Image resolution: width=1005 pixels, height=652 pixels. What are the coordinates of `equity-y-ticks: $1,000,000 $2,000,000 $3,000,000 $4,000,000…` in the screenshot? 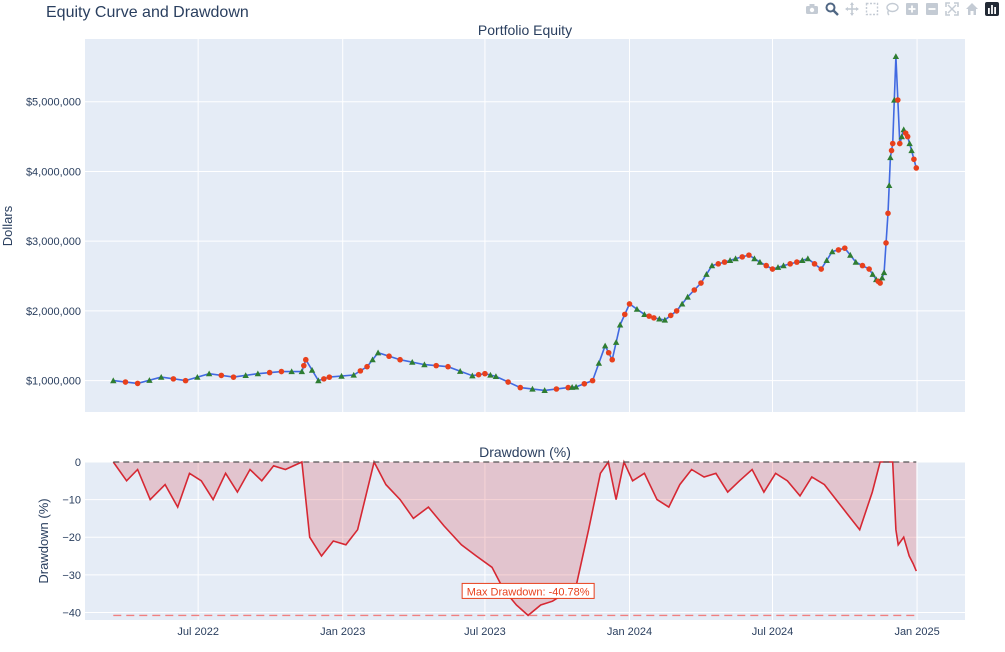 It's located at (53, 242).